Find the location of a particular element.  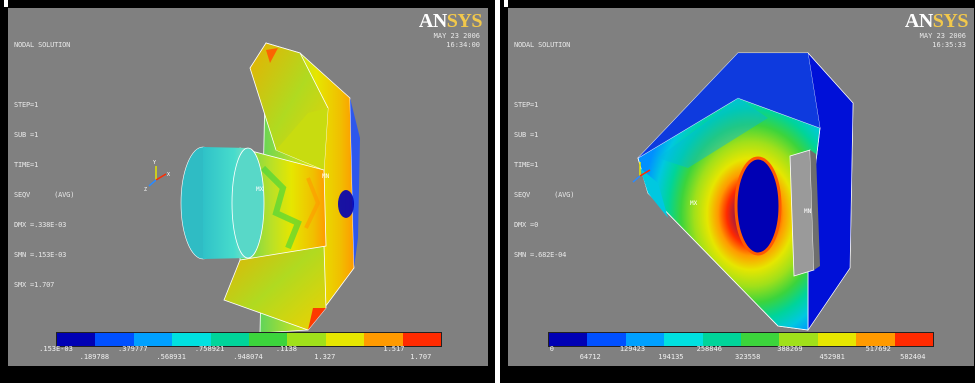

legend-label: 582404 is located at coordinates (913, 357).